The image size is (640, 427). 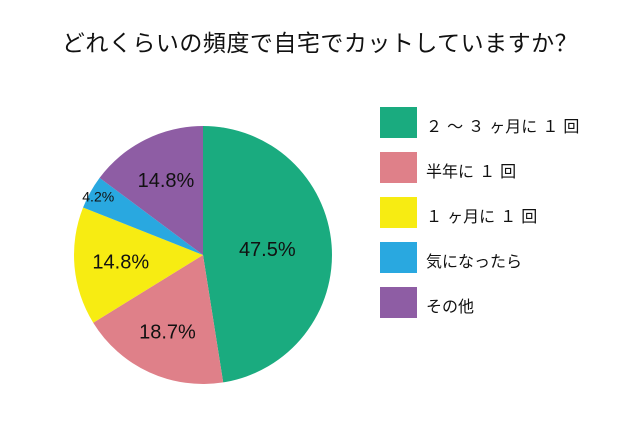 I want to click on chart-title: どれくらいの頻度で自宅でカットしていますか？, so click(x=320, y=44).